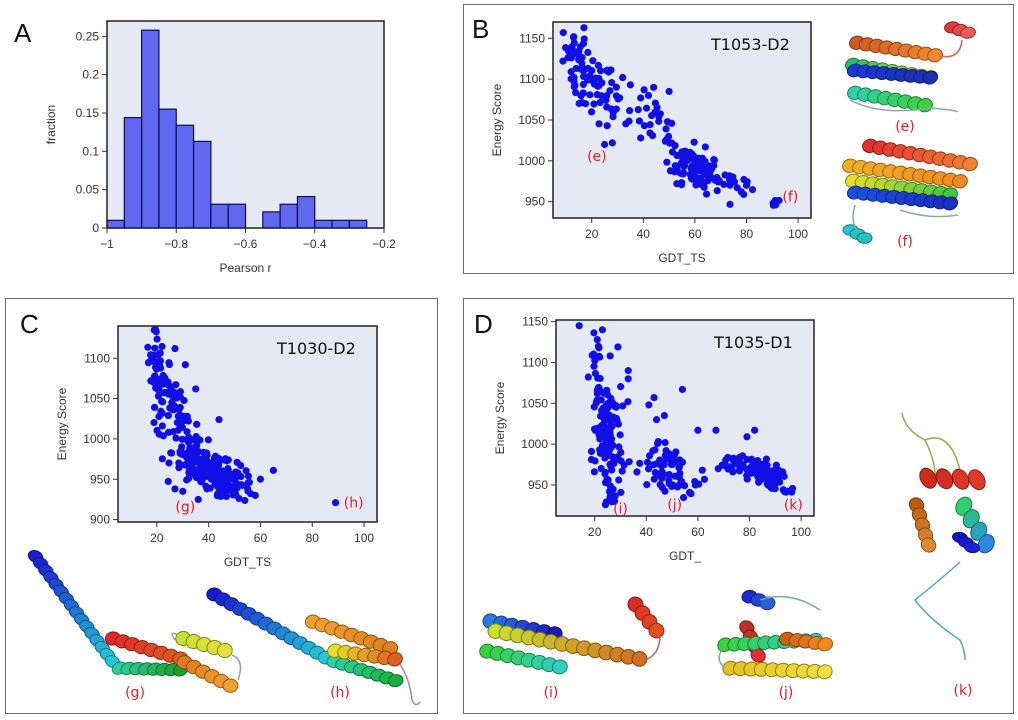 This screenshot has width=1018, height=720. I want to click on plot-title: T1035-D1, so click(753, 342).